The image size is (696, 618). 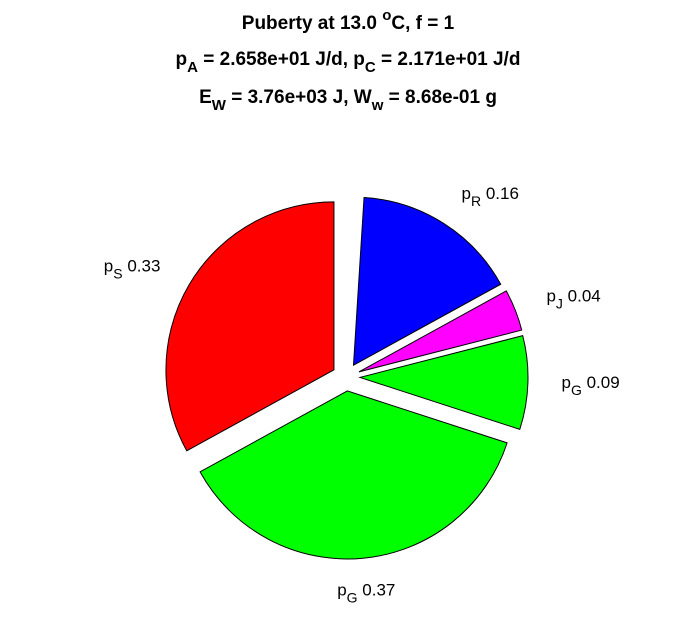 I want to click on title-line: Puberty at 13.0 oC, f = 1, so click(x=348, y=20).